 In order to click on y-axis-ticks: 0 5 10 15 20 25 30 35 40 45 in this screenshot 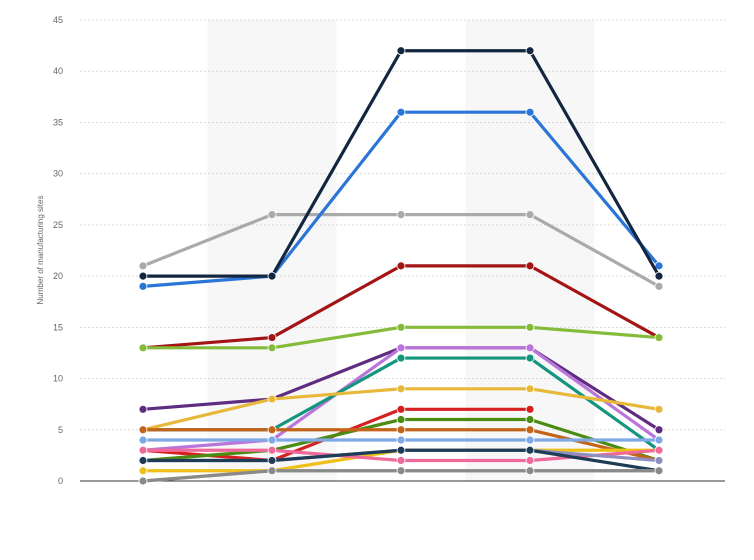, I will do `click(58, 250)`.